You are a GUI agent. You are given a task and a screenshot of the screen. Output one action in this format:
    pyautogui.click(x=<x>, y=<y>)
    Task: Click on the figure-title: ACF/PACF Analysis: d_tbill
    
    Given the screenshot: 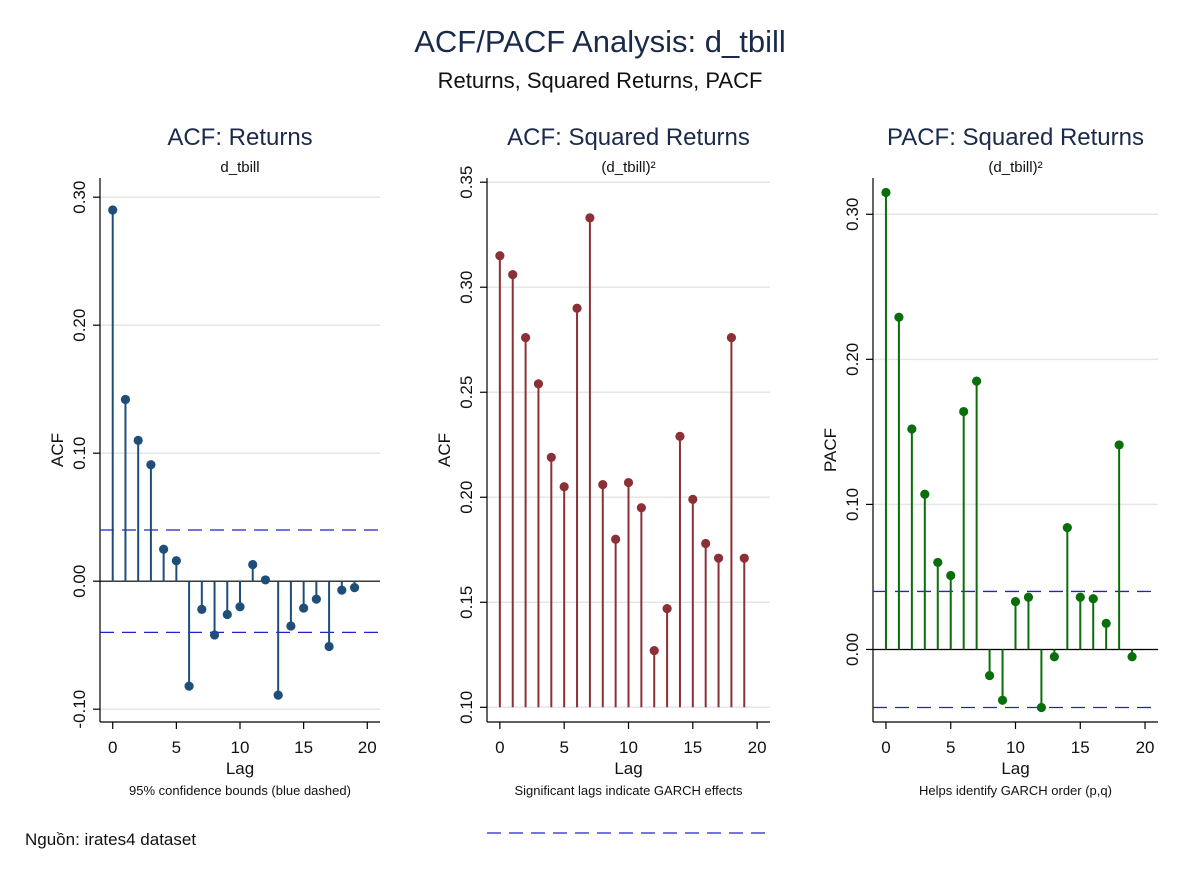 What is the action you would take?
    pyautogui.click(x=600, y=41)
    